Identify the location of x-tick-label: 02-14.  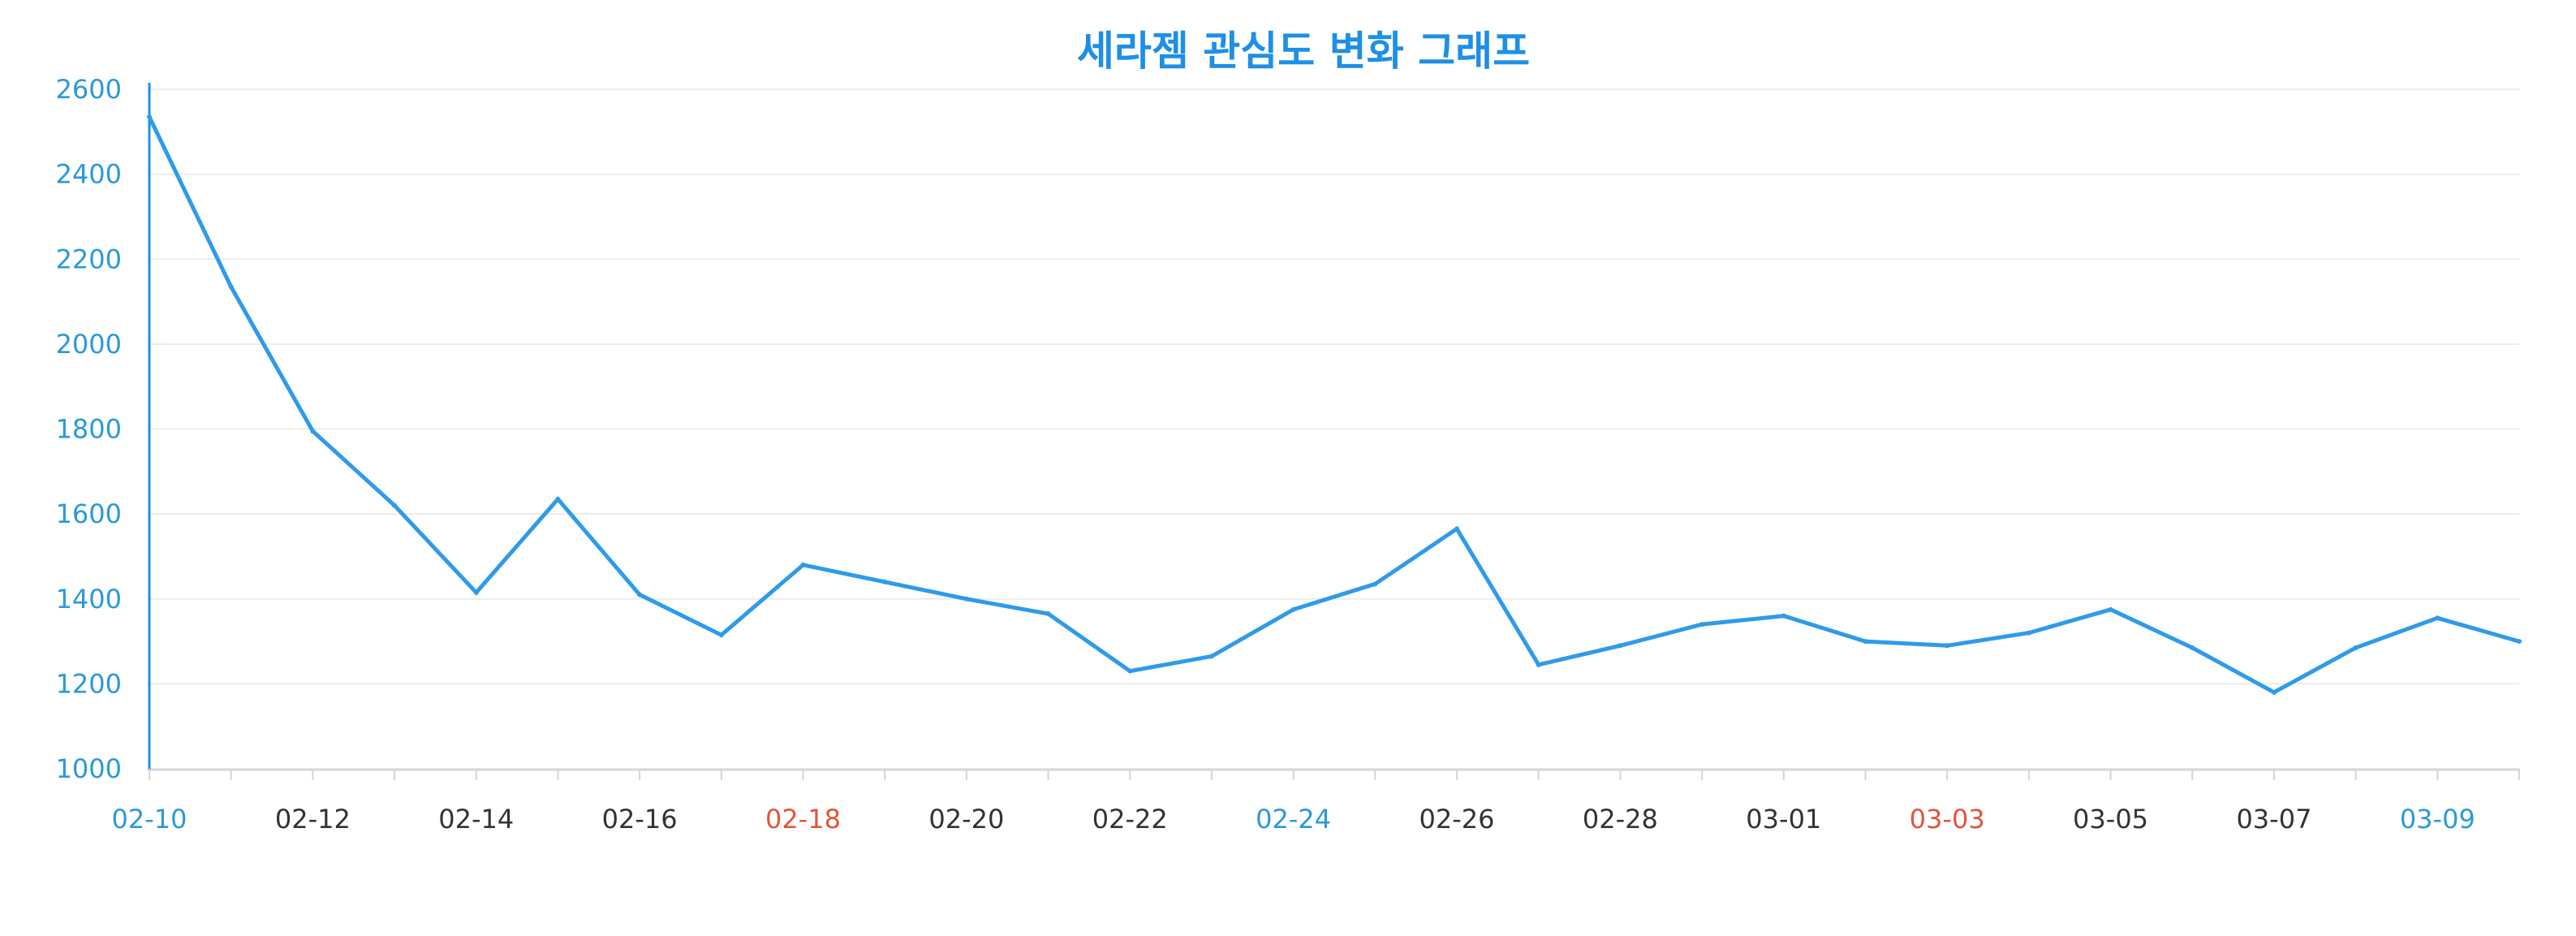
(476, 819).